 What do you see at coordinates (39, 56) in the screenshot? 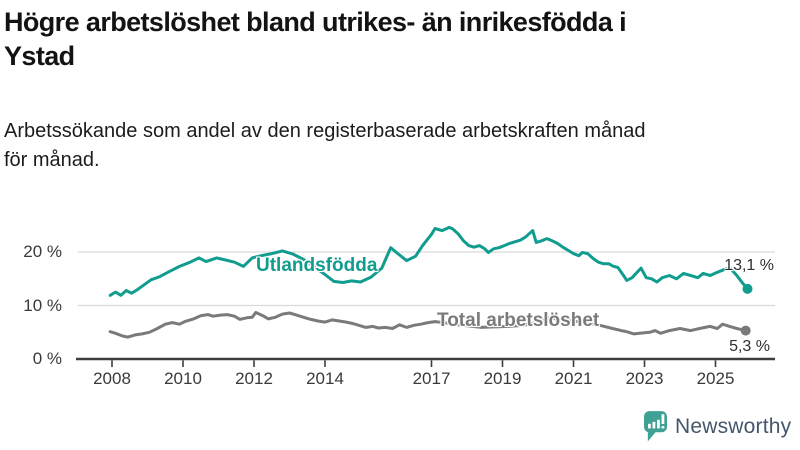
I see `page-title-line2: Ystad` at bounding box center [39, 56].